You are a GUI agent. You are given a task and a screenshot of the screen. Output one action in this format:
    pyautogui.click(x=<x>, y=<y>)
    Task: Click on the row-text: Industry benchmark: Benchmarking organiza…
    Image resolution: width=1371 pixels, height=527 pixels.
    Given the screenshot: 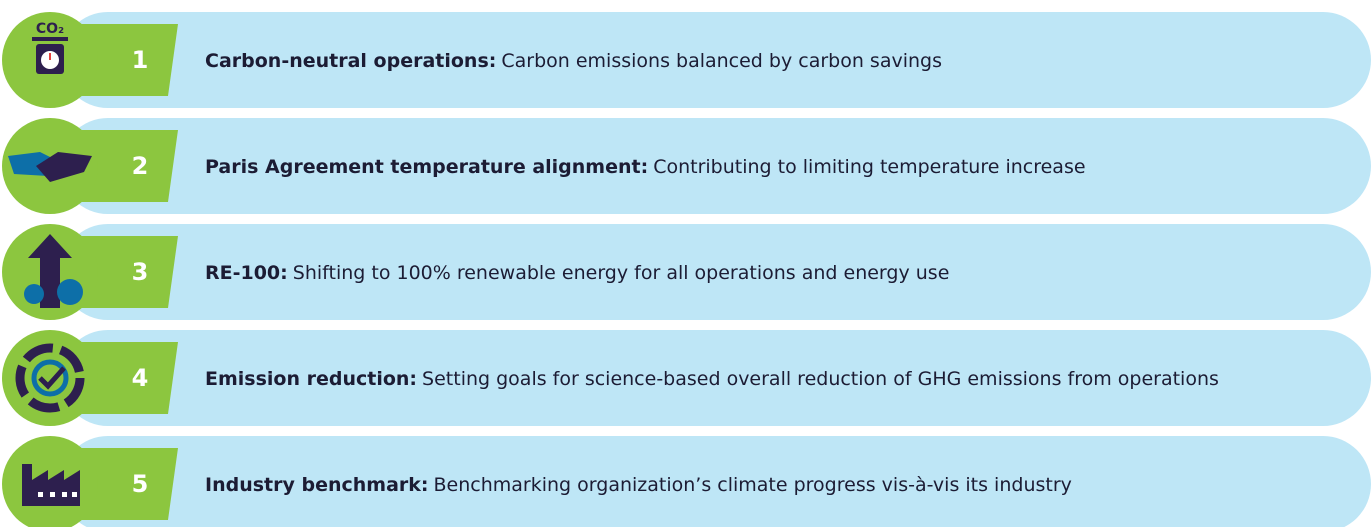 What is the action you would take?
    pyautogui.click(x=638, y=485)
    